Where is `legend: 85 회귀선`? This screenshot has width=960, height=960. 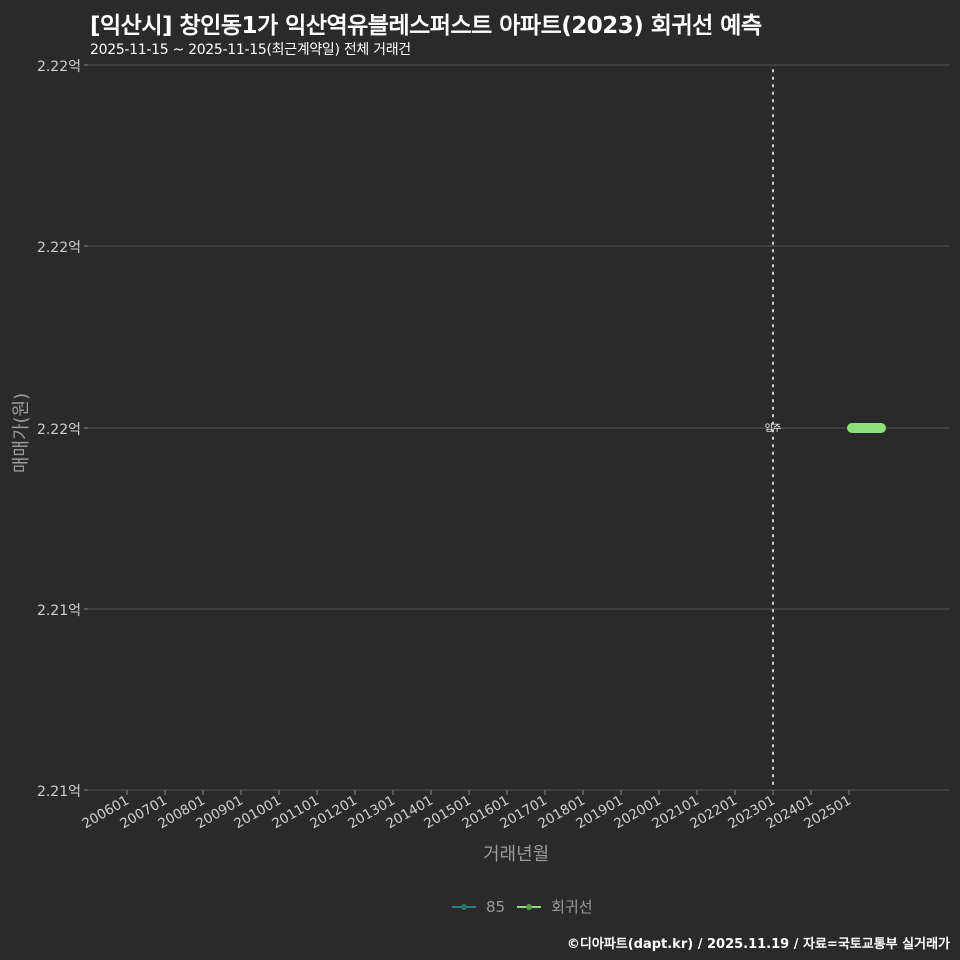
legend: 85 회귀선 is located at coordinates (524, 906).